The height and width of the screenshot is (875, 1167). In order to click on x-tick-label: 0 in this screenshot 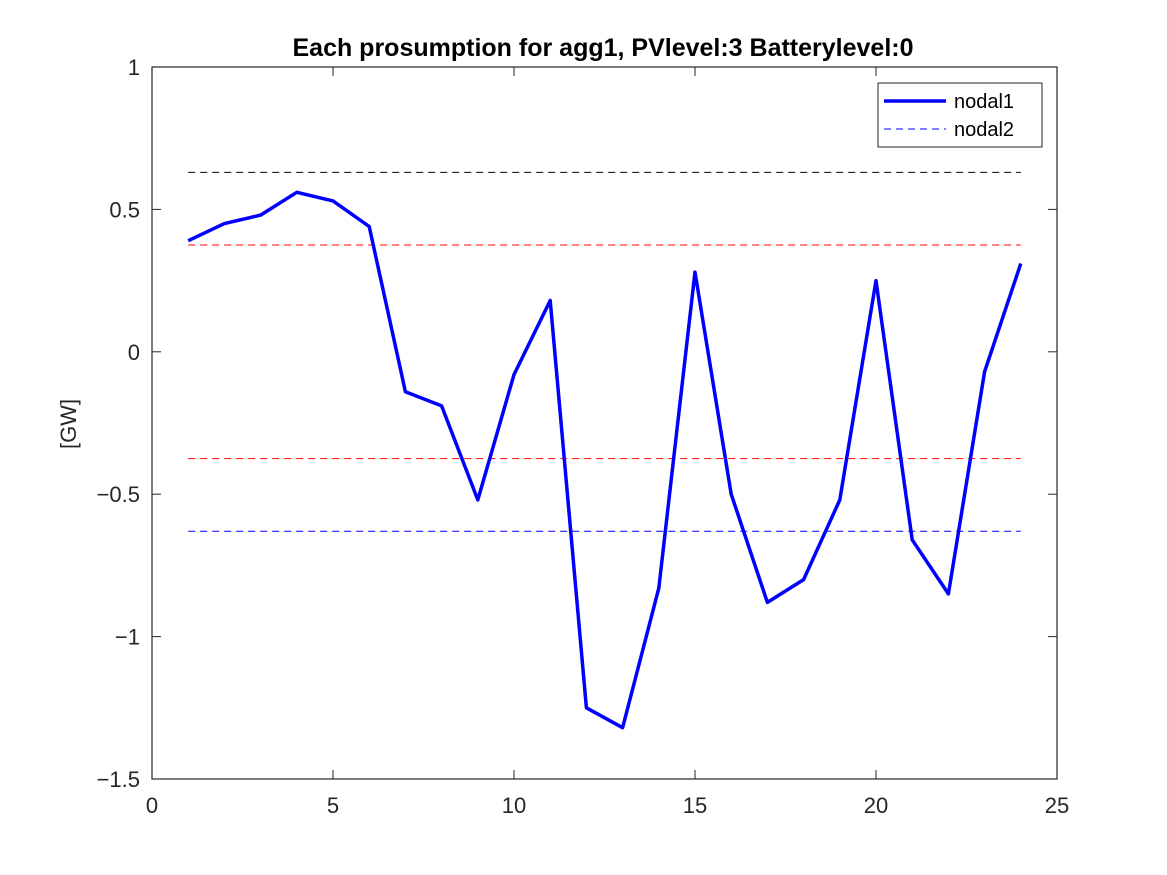, I will do `click(152, 805)`.